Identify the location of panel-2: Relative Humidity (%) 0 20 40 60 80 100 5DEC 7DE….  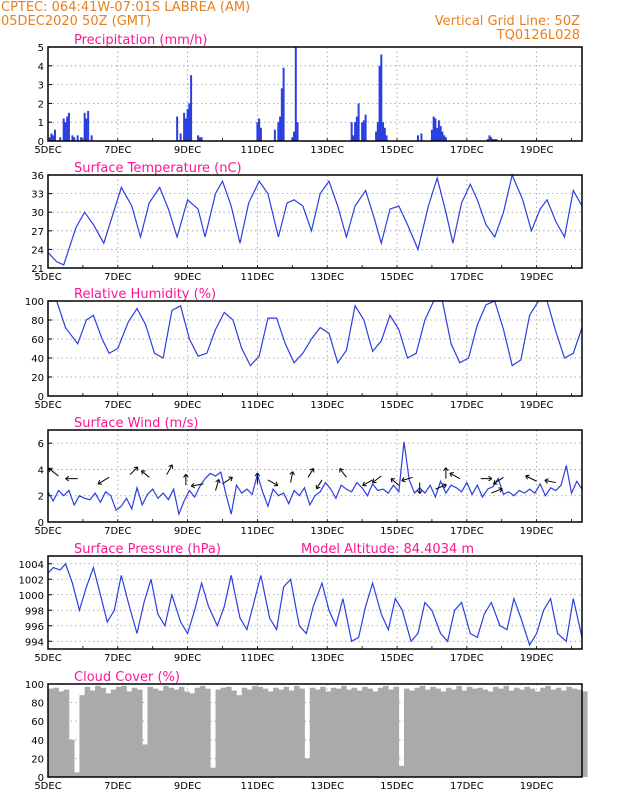
(304, 349).